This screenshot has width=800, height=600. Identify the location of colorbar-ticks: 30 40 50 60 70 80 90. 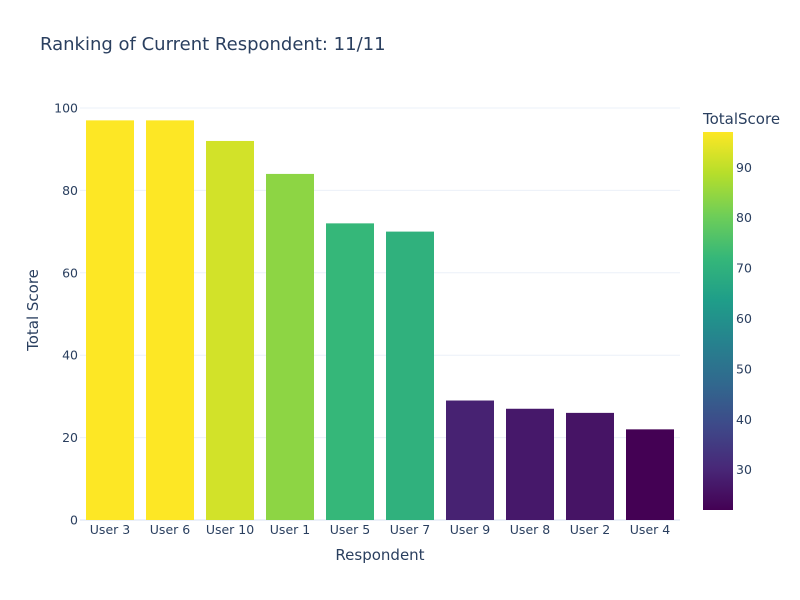
(744, 318).